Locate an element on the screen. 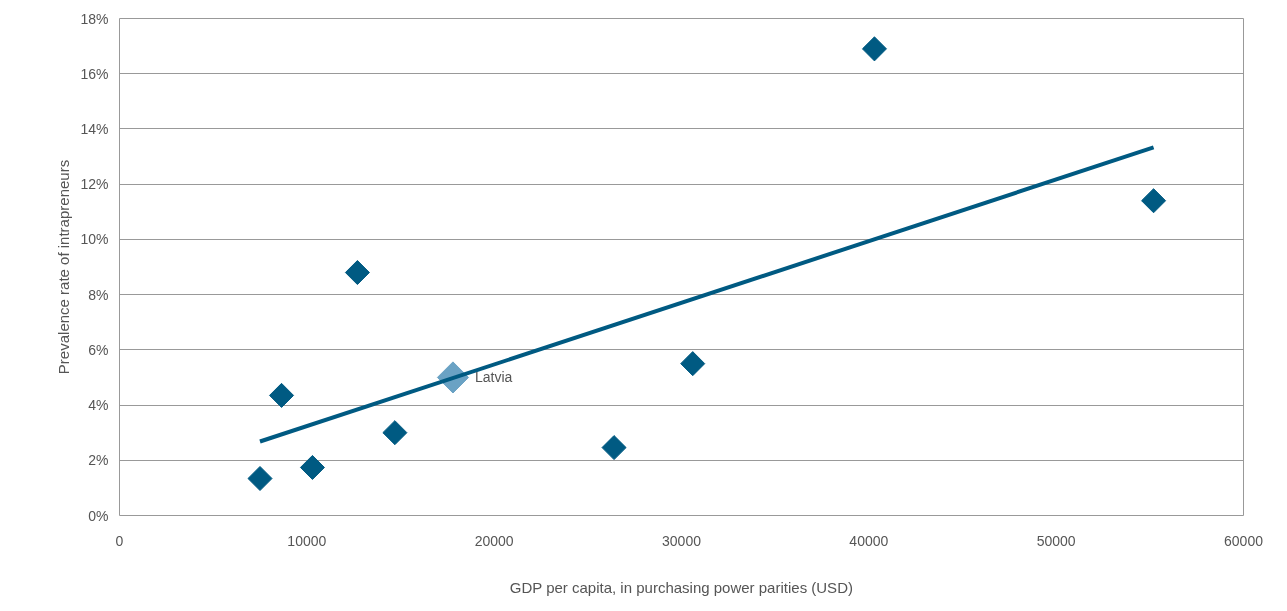  y-tick-label: 8% is located at coordinates (98, 294).